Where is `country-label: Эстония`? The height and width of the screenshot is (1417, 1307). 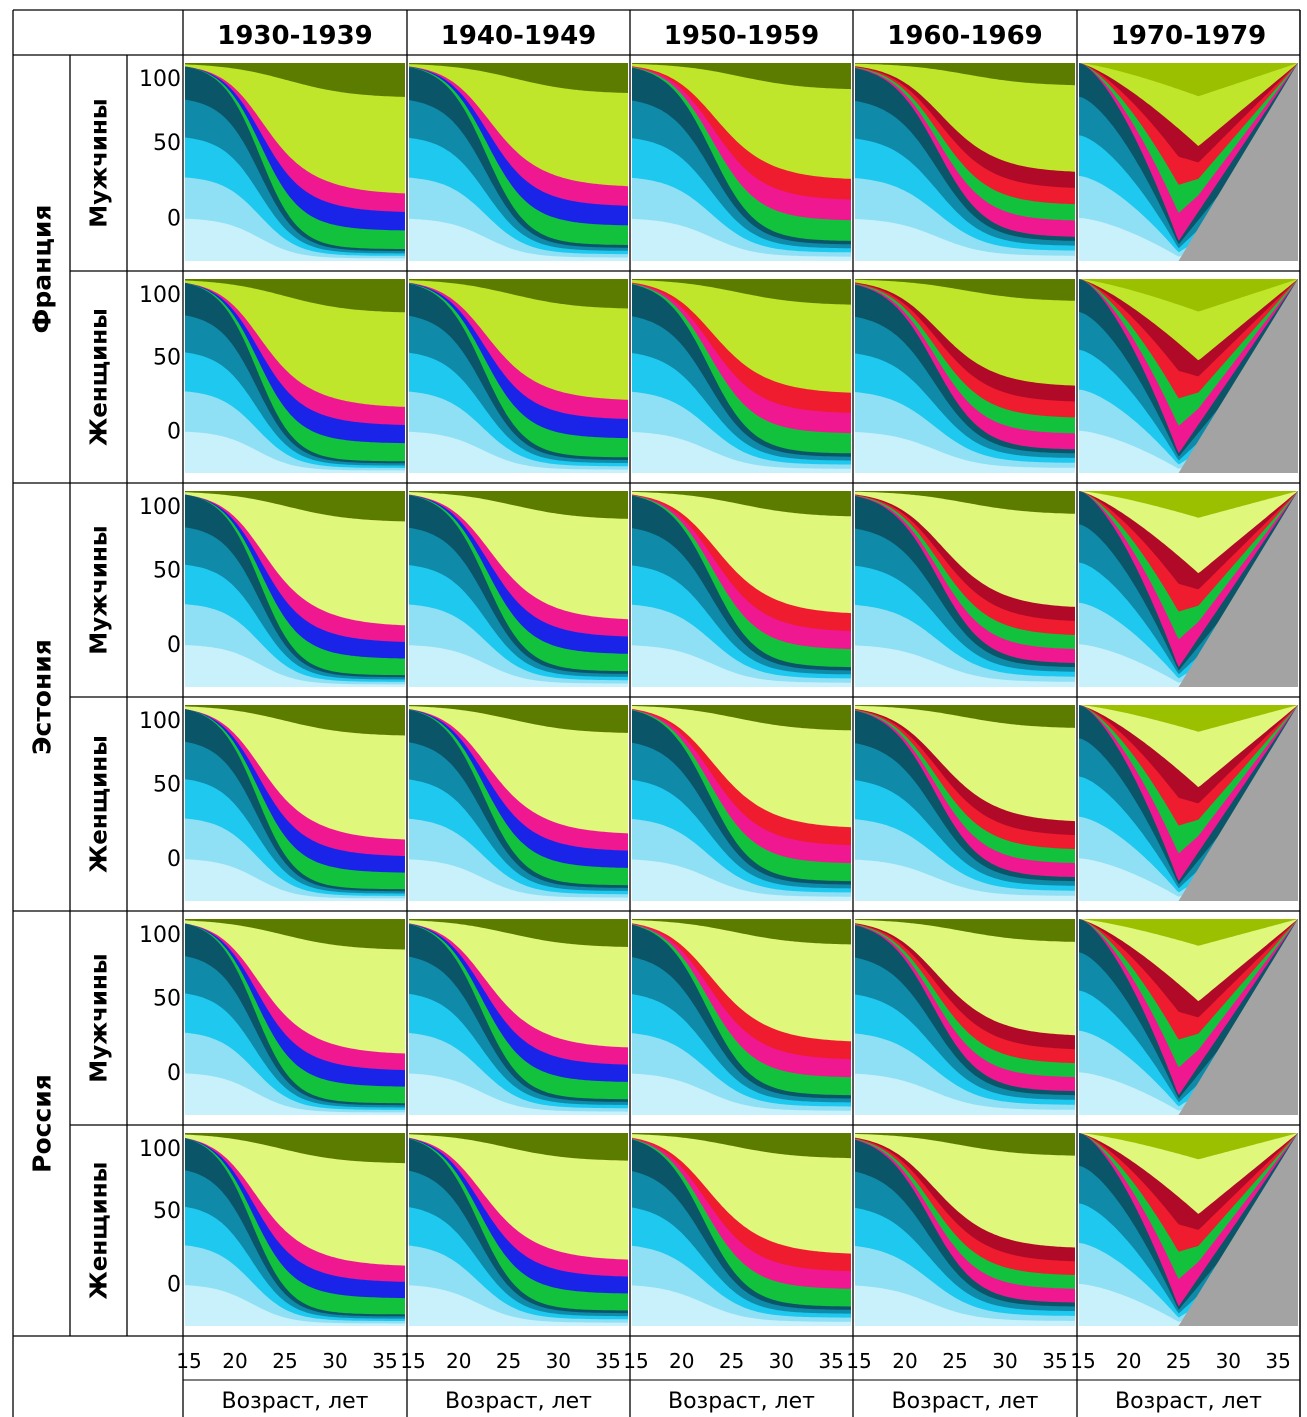 country-label: Эстония is located at coordinates (42, 697).